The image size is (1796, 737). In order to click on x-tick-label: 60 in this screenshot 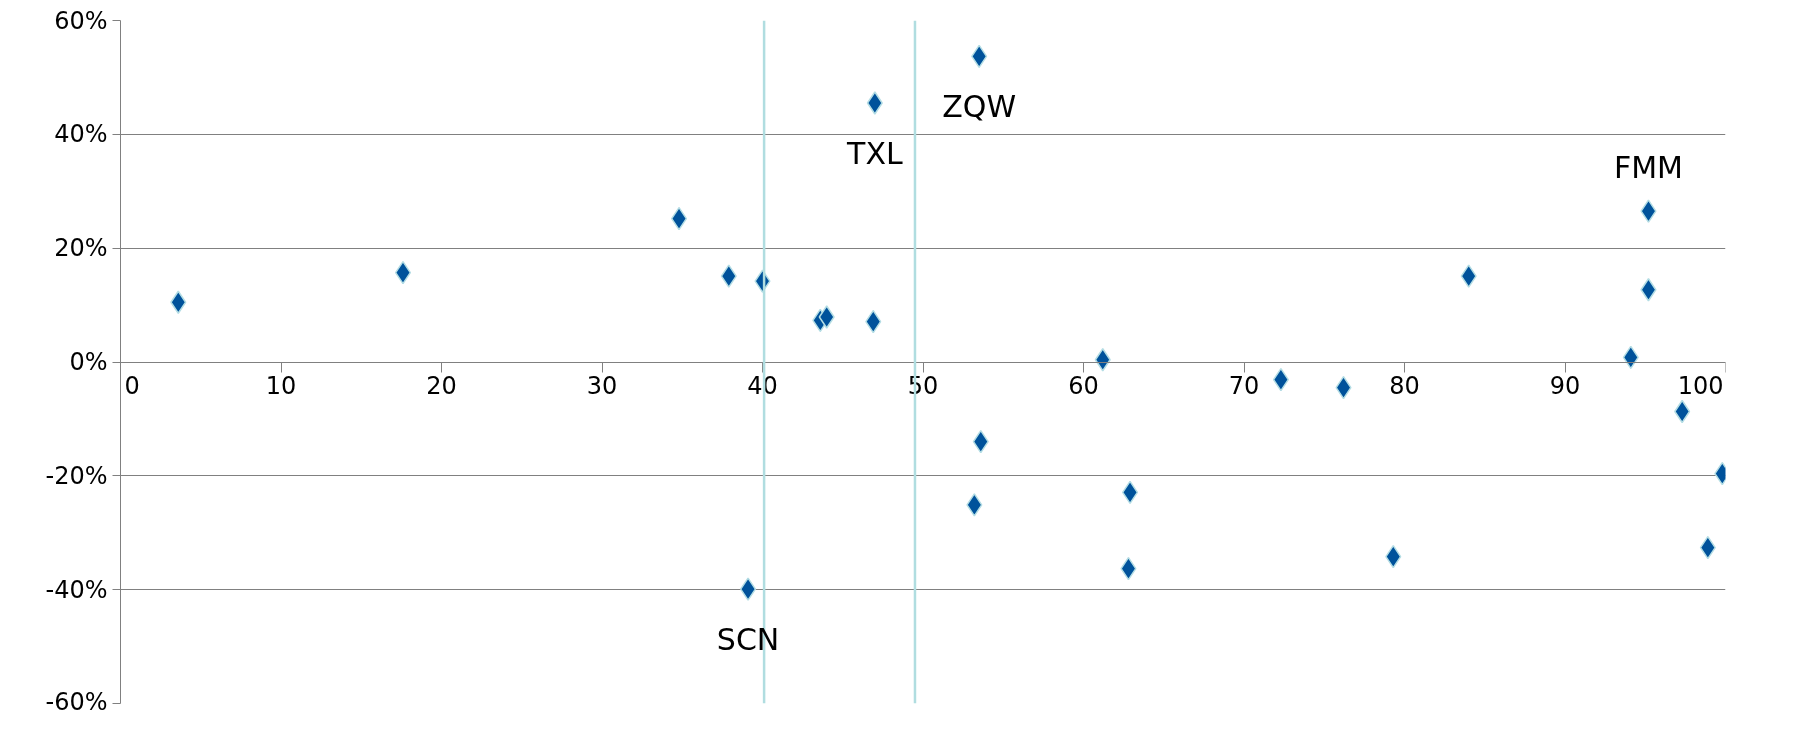, I will do `click(1083, 386)`.